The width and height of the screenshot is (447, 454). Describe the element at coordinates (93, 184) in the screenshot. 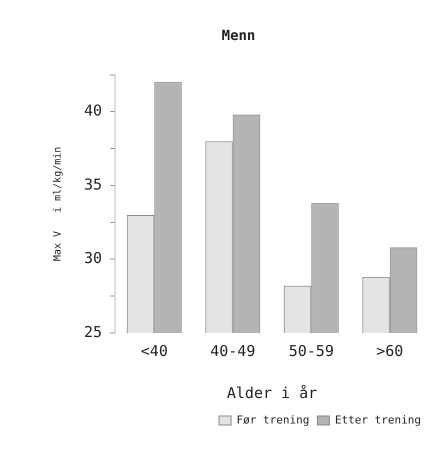

I see `y-tick-label: 35` at that location.